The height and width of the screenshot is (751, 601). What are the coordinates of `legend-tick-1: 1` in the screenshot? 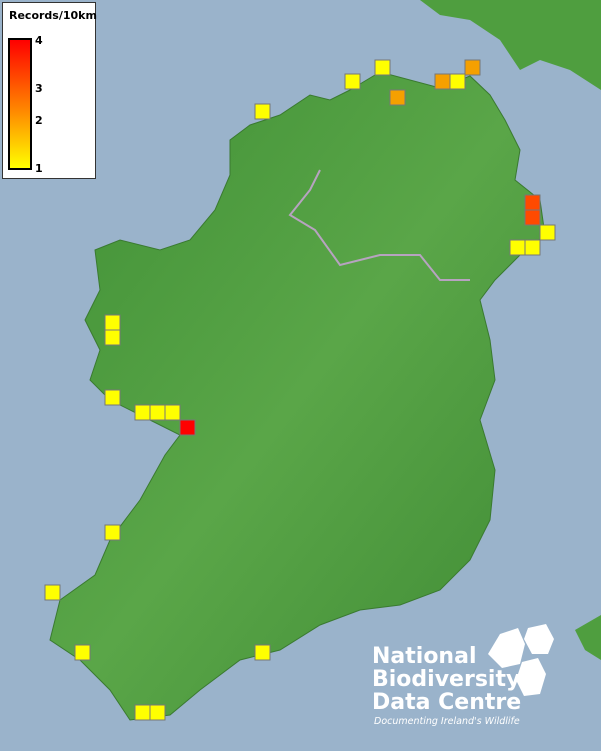 It's located at (39, 168).